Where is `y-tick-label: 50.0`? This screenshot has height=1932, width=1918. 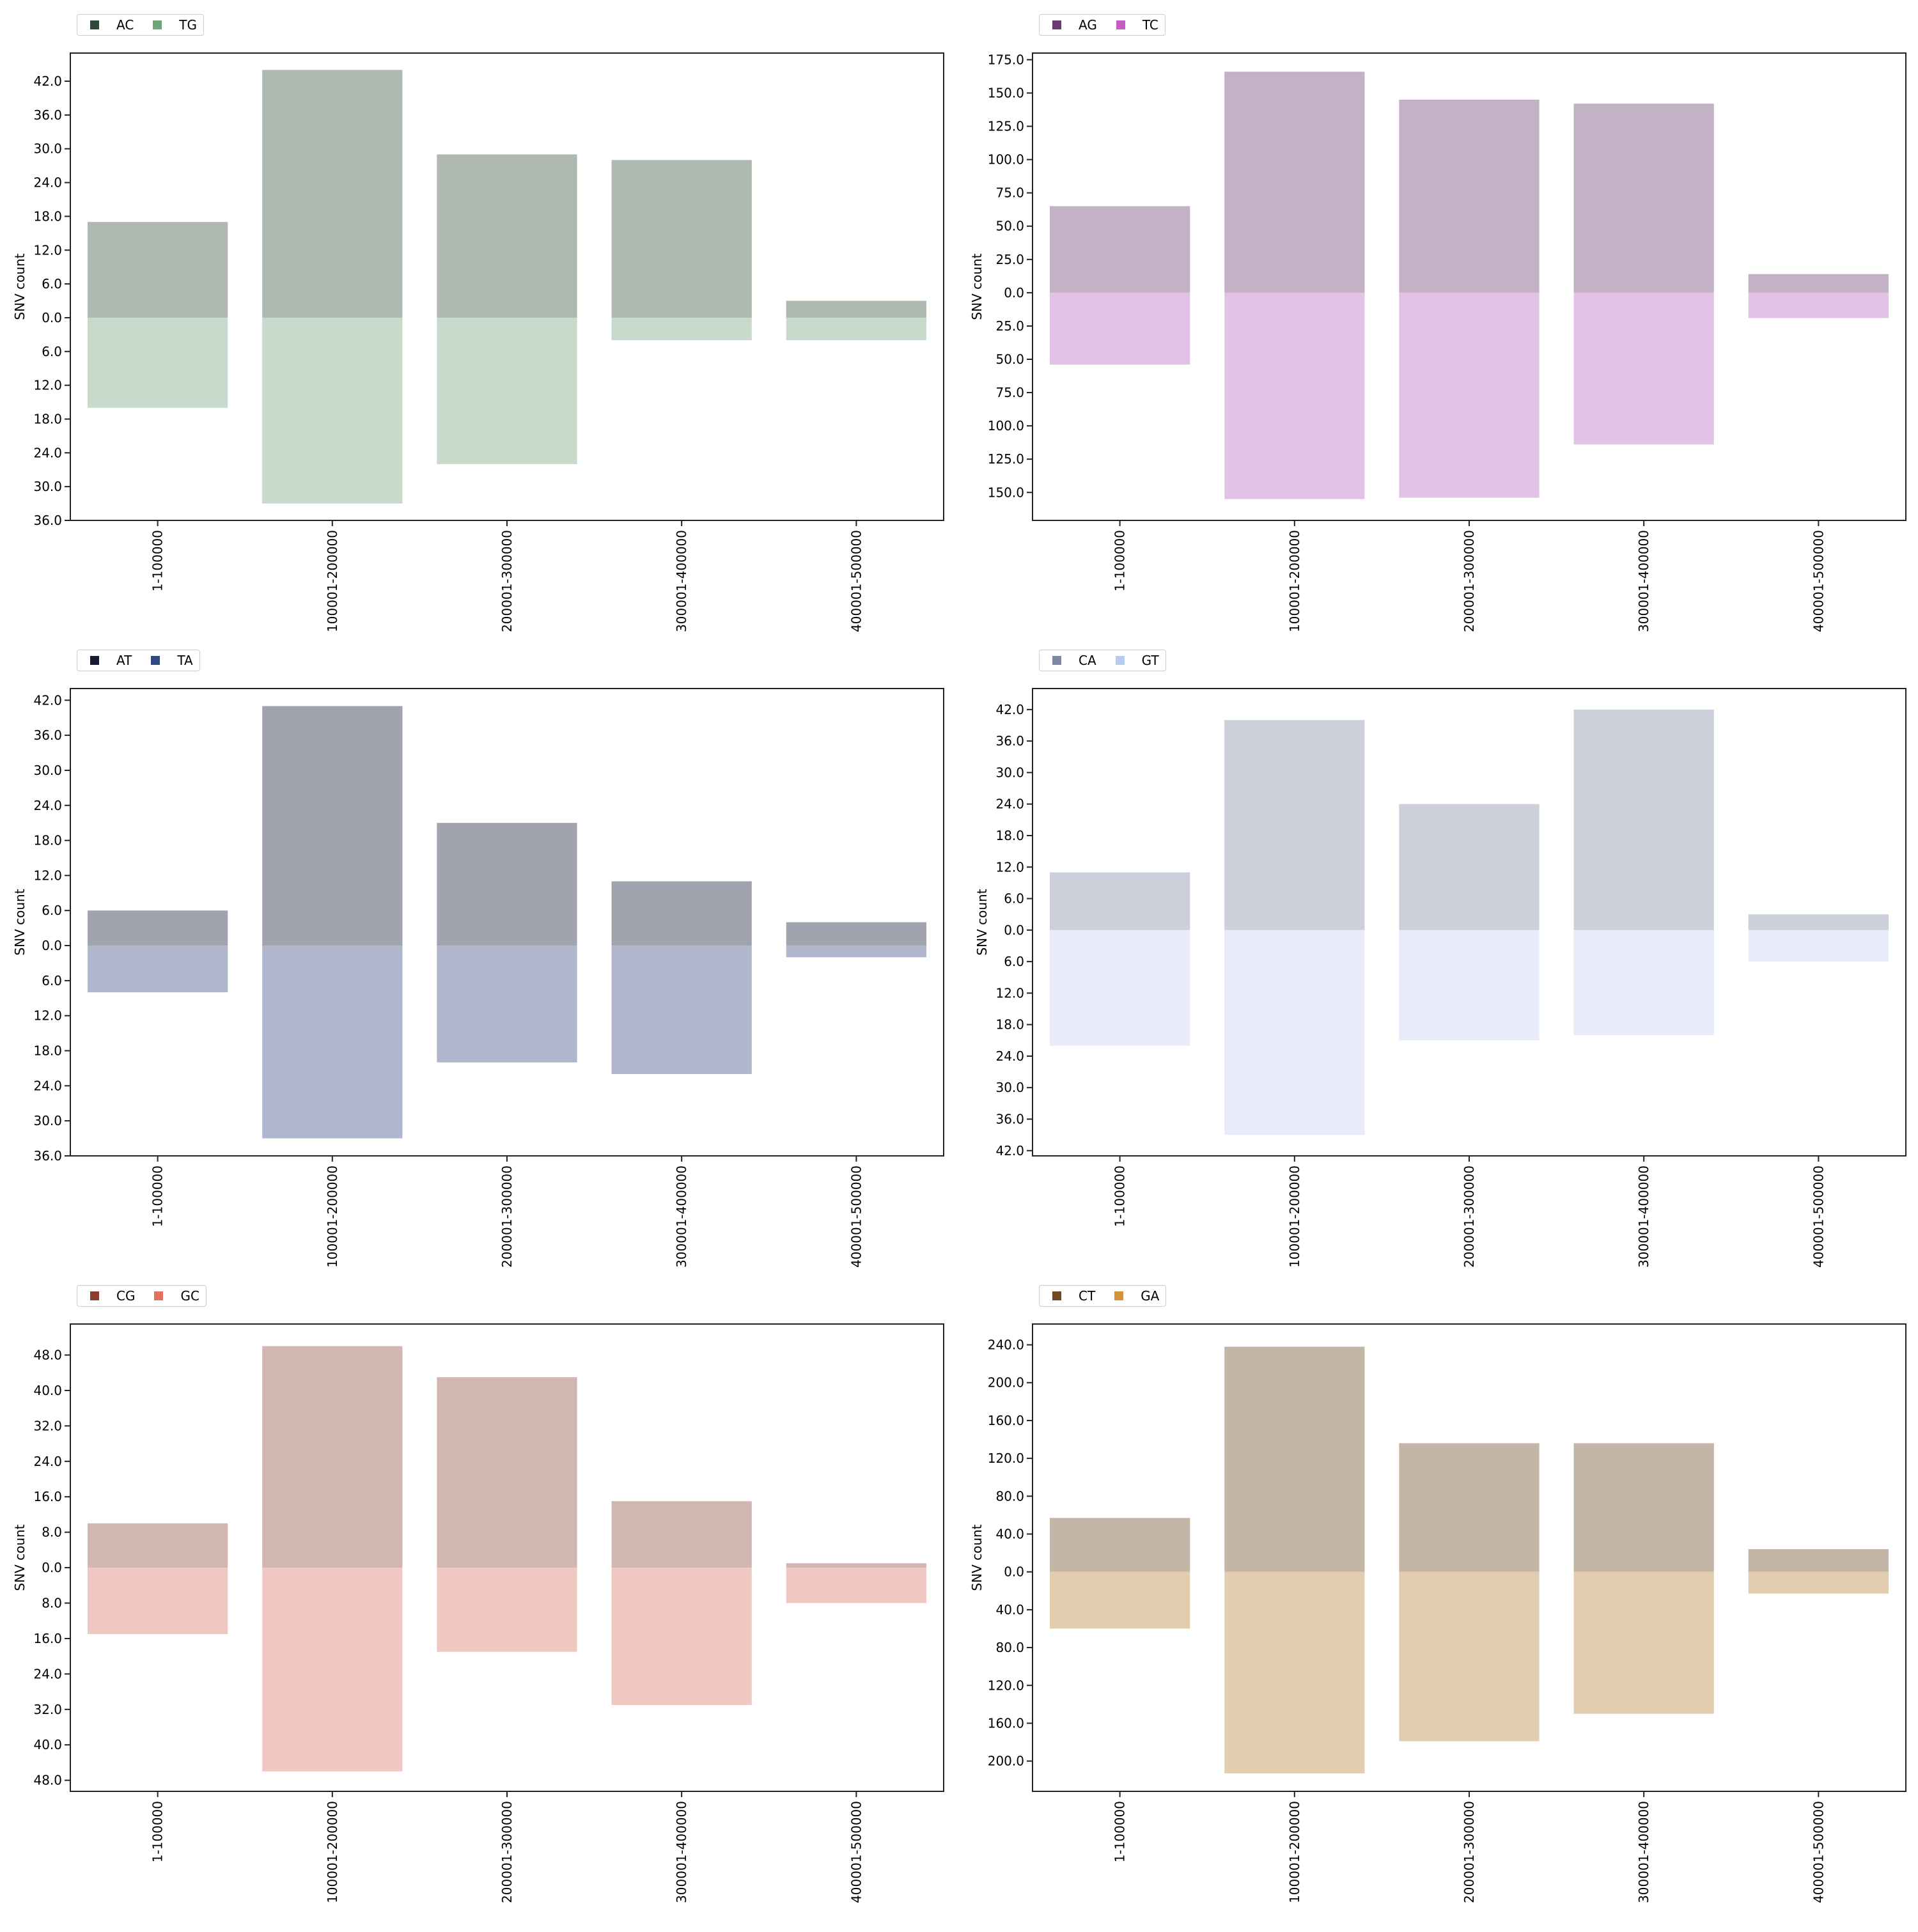 y-tick-label: 50.0 is located at coordinates (1010, 226).